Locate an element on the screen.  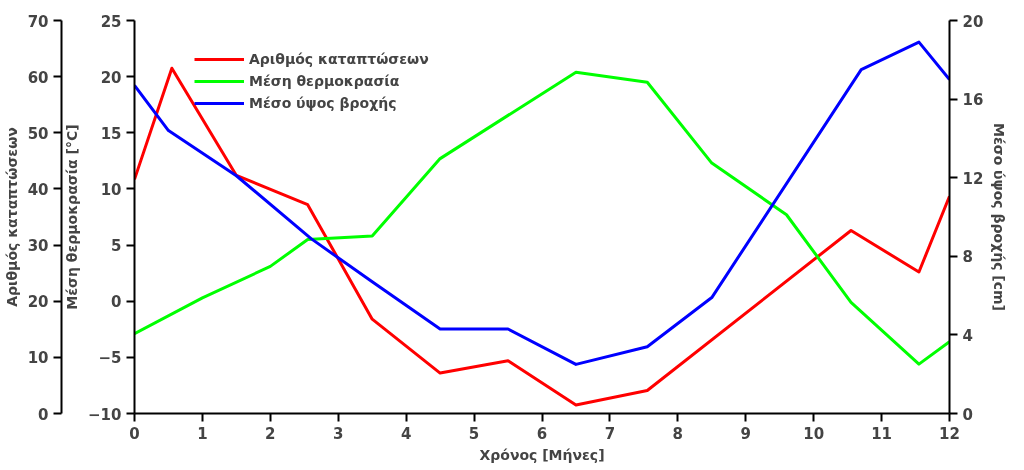
y3-tick-label: 40 is located at coordinates (38, 189).